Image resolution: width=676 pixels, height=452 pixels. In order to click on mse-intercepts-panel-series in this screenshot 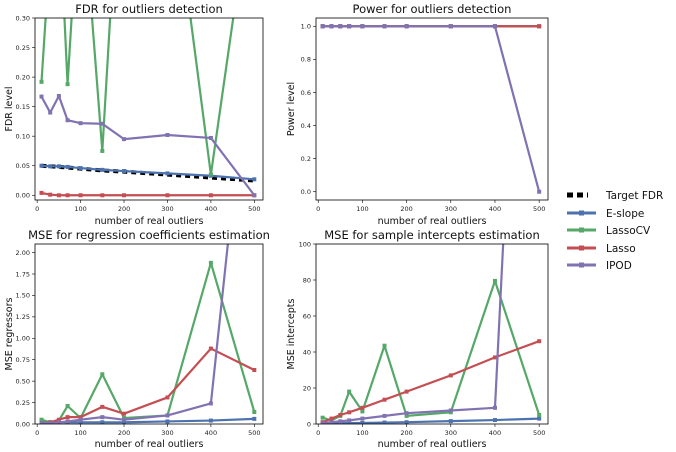, I will do `click(431, 334)`.